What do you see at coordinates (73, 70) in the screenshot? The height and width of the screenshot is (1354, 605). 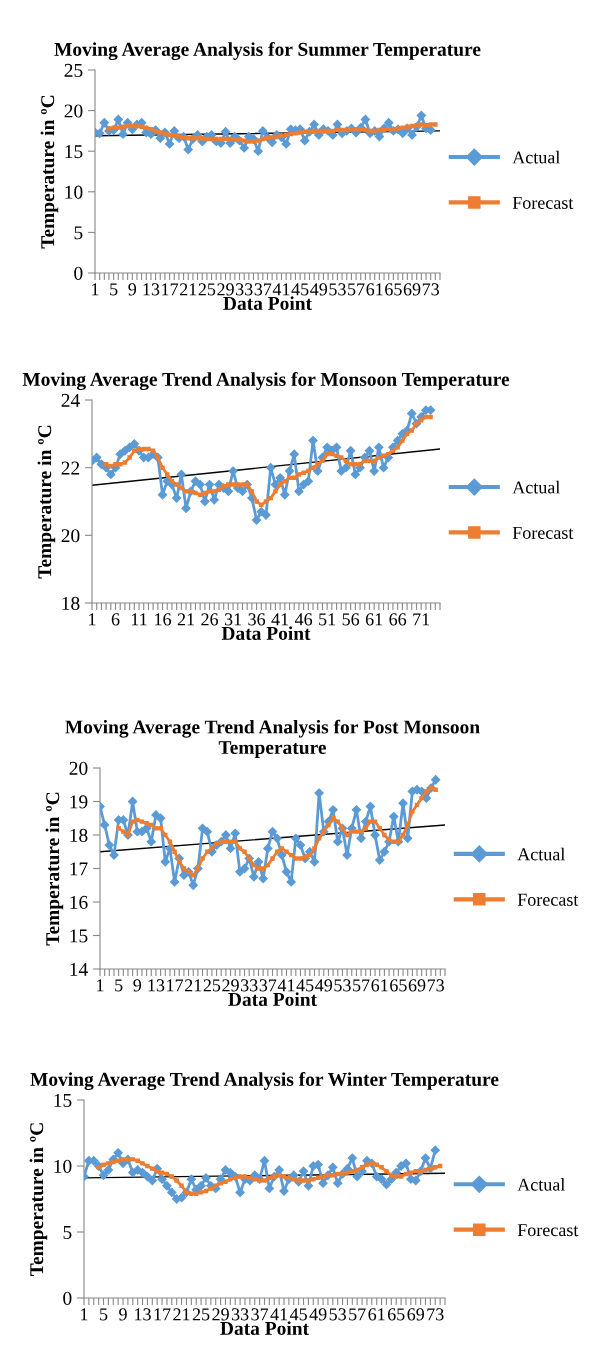 I see `y-tick-label: 25` at bounding box center [73, 70].